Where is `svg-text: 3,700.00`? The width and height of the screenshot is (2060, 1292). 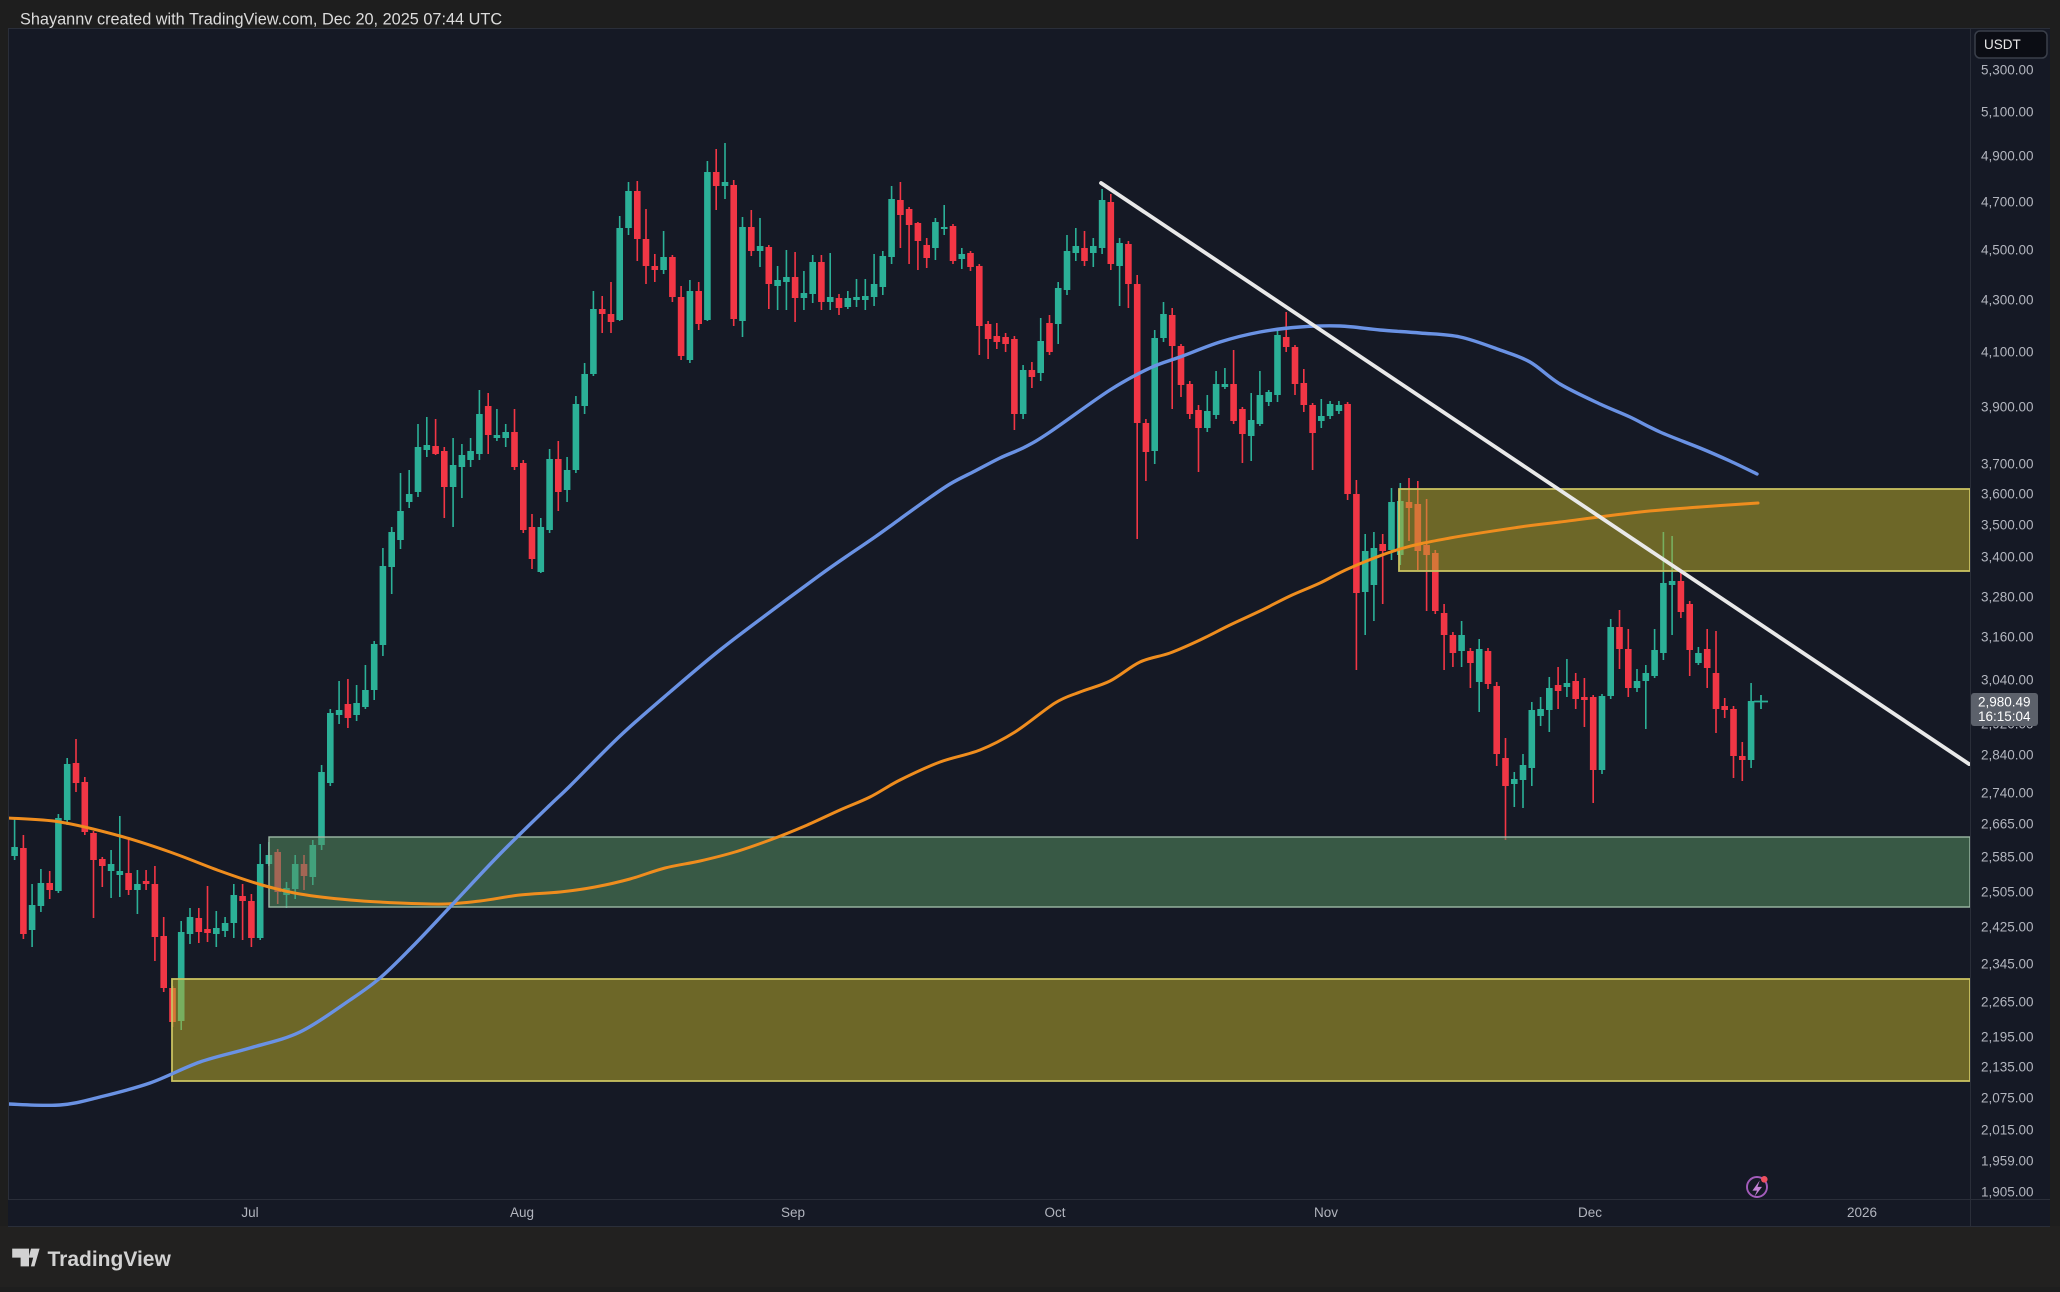
svg-text: 3,700.00 is located at coordinates (2007, 464).